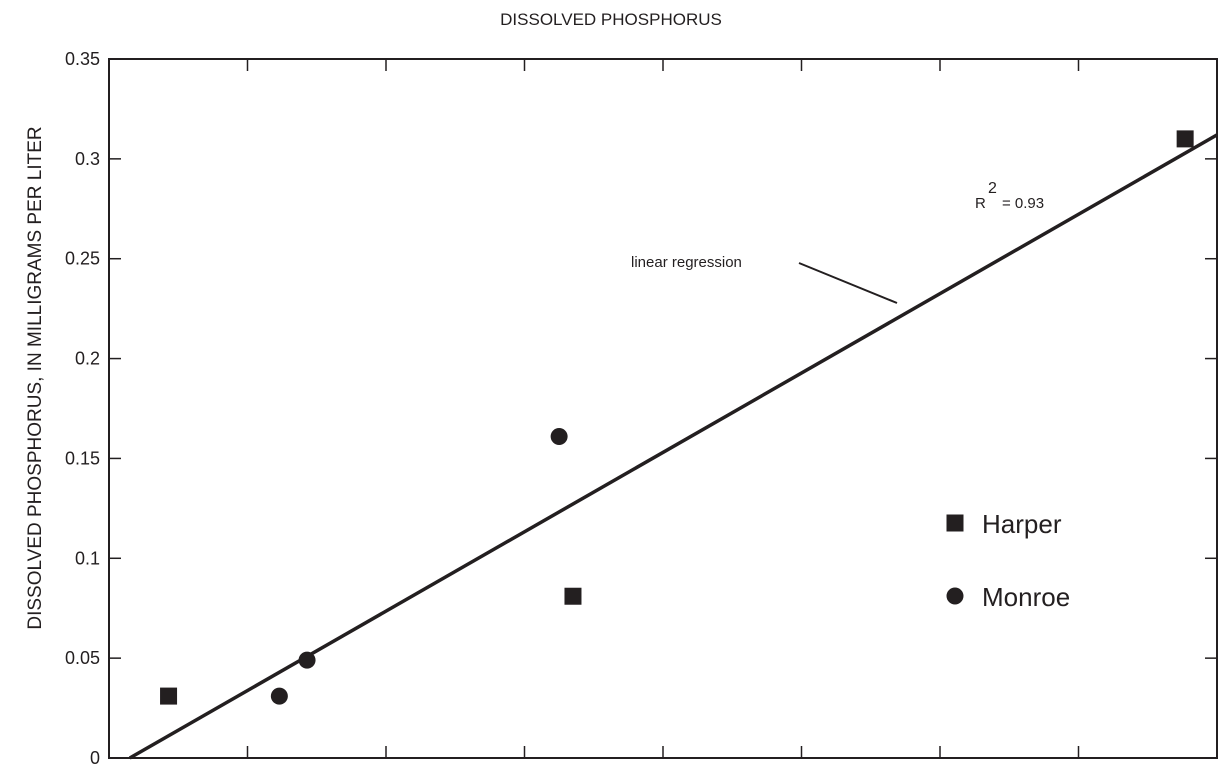 This screenshot has width=1222, height=765. I want to click on r-squared-value: = 0.93, so click(1023, 203).